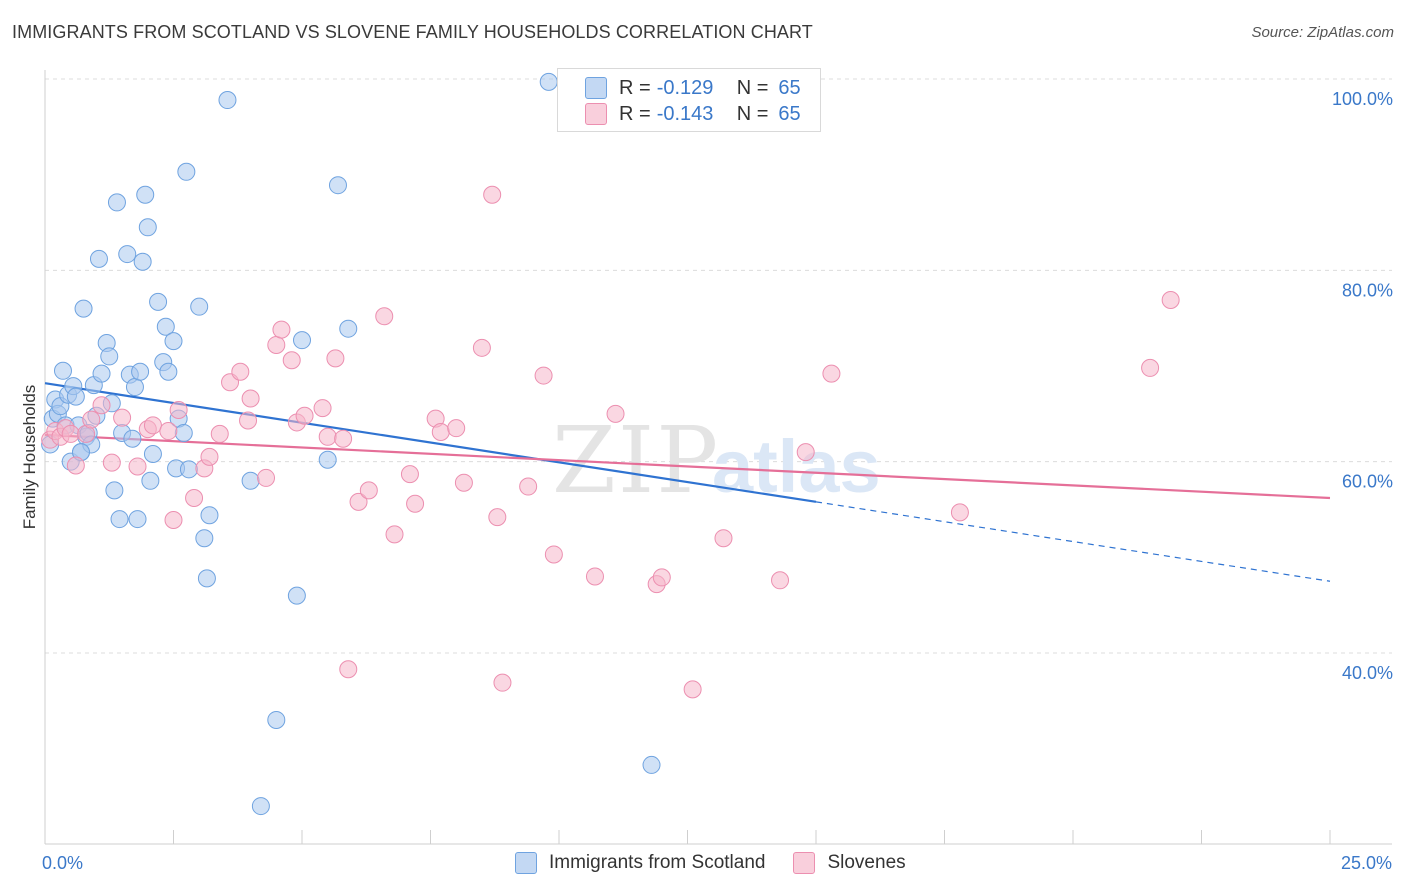  Describe the element at coordinates (804, 863) in the screenshot. I see `series-swatch-slovenes` at that location.